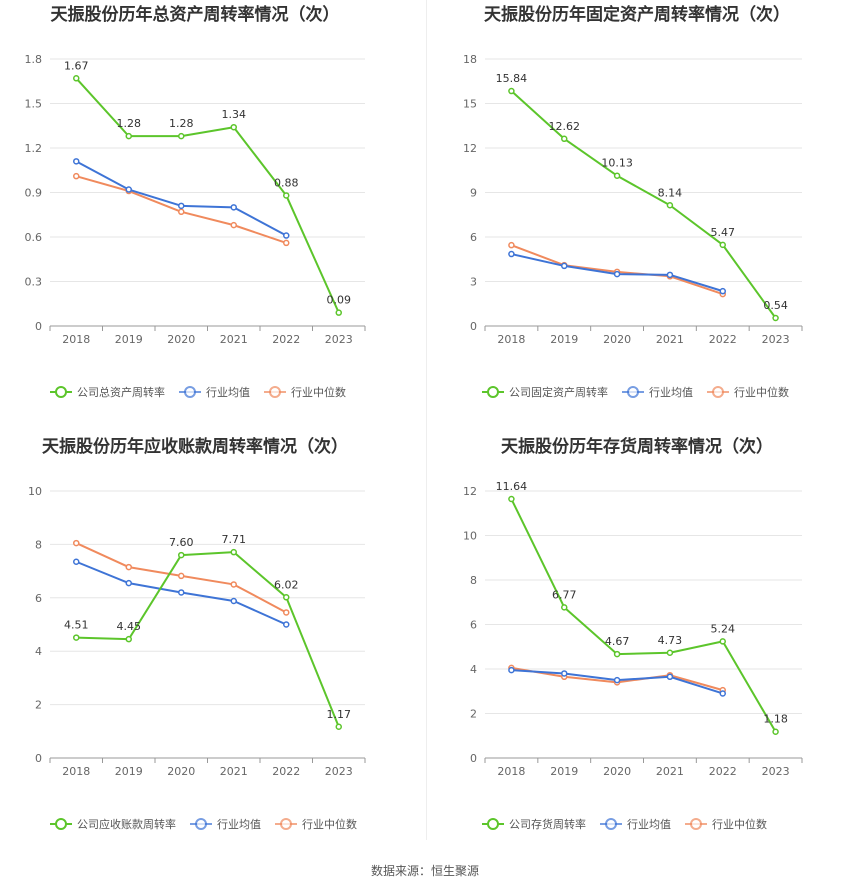 Image resolution: width=850 pixels, height=891 pixels. Describe the element at coordinates (637, 14) in the screenshot. I see `chart-title: 天振股份历年固定资产周转率情况（次）` at that location.